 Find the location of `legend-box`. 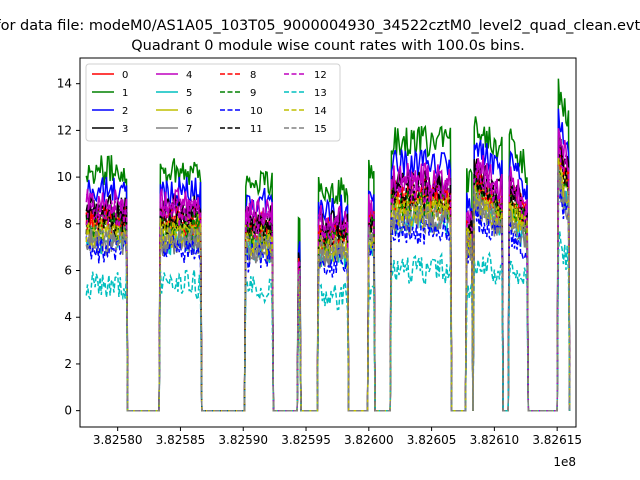

legend-box is located at coordinates (213, 102).